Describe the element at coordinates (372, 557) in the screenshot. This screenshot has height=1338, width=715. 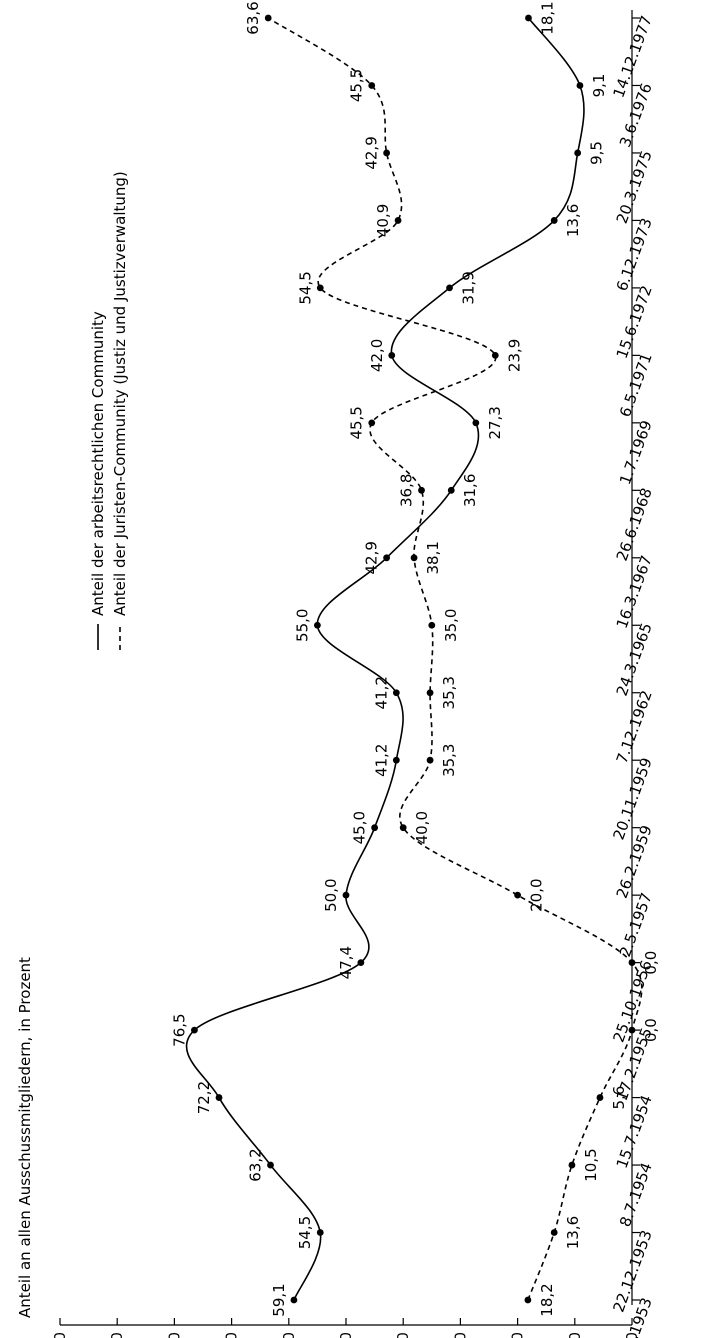
I see `value-label-arbeitsrecht: 42,9` at that location.